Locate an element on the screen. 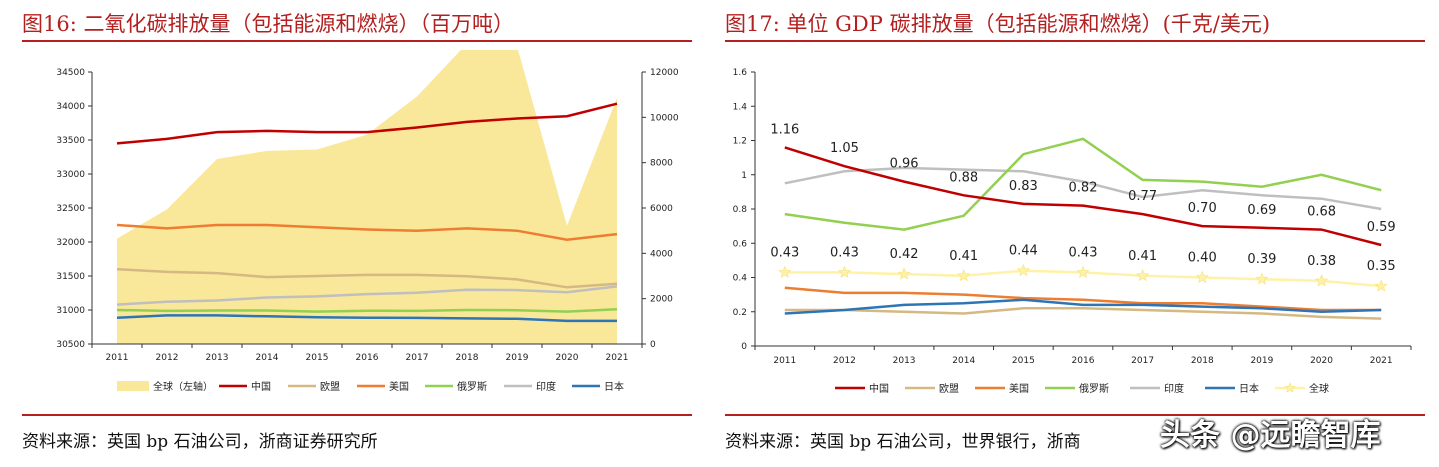 This screenshot has width=1439, height=467. x-tick-label: 2011 is located at coordinates (784, 361).